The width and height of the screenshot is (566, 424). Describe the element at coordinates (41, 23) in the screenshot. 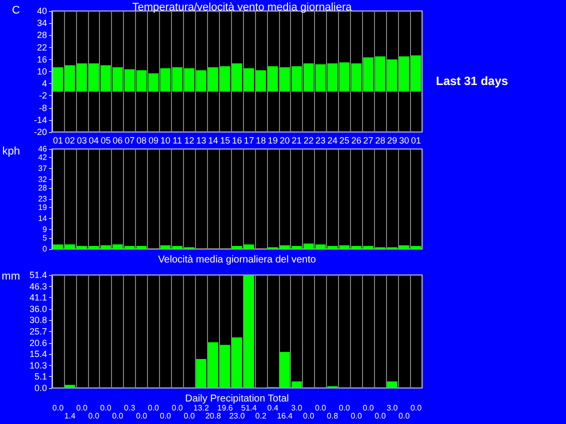

I see `y-tick-label: 34` at that location.